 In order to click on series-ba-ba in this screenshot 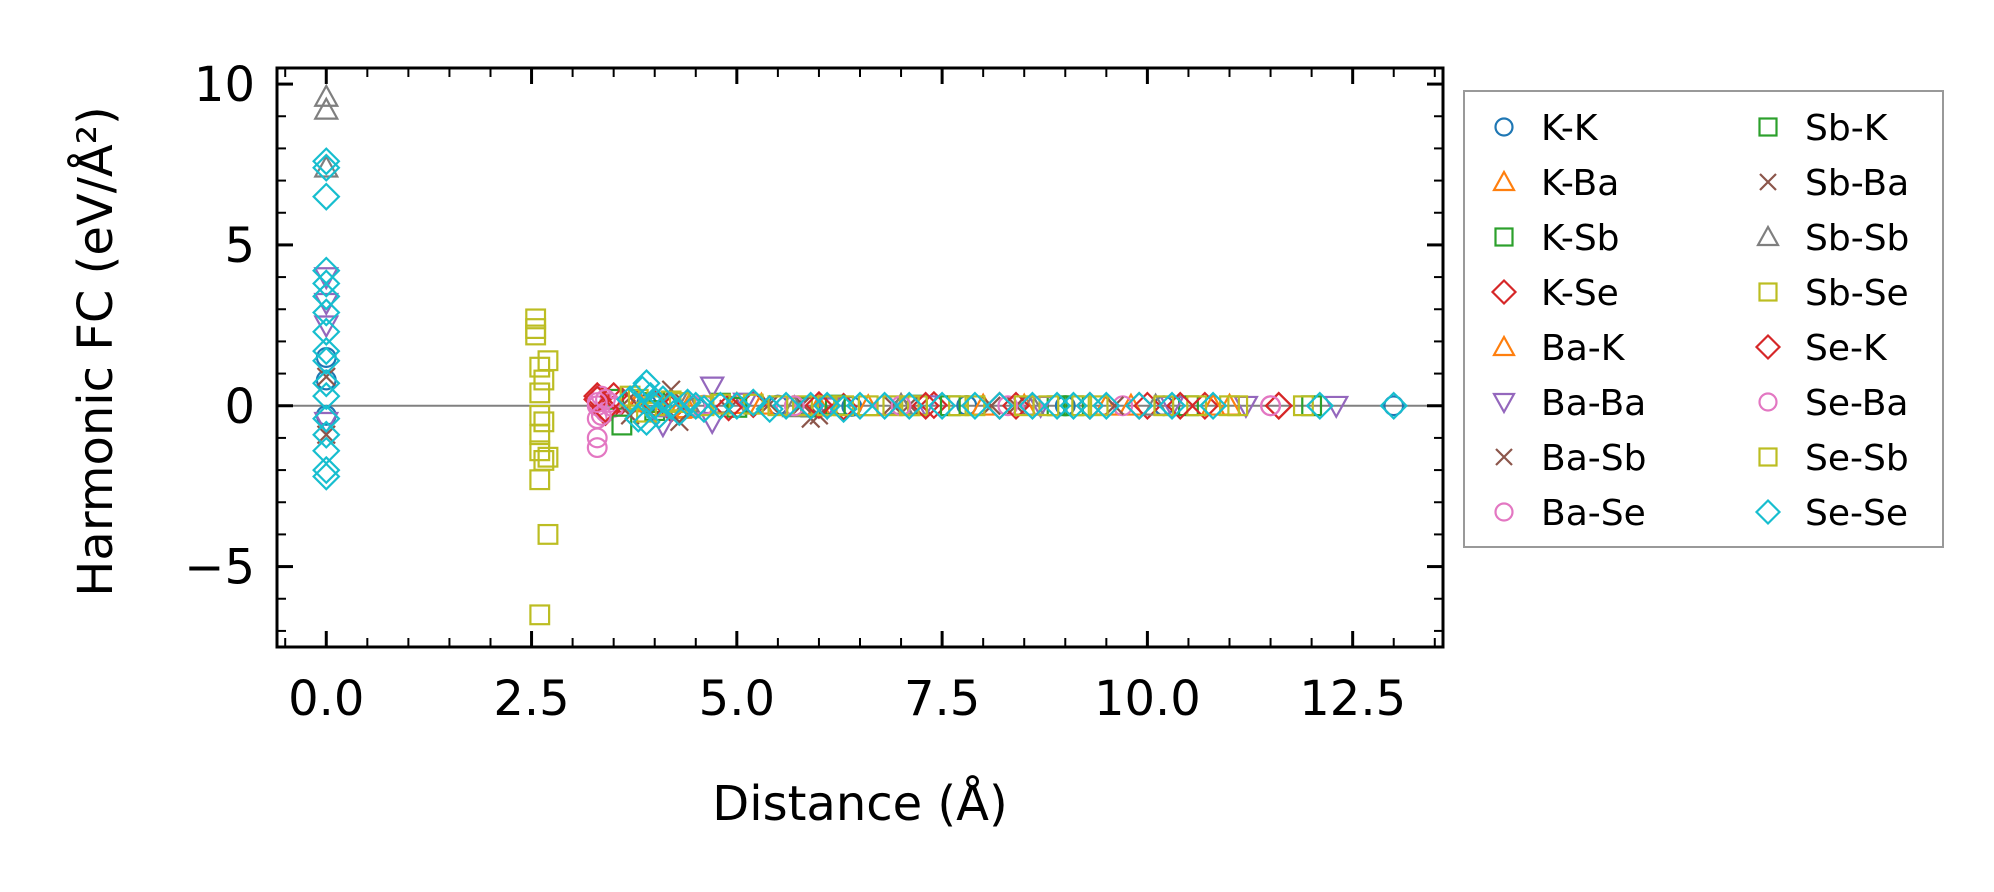, I will do `click(831, 353)`.